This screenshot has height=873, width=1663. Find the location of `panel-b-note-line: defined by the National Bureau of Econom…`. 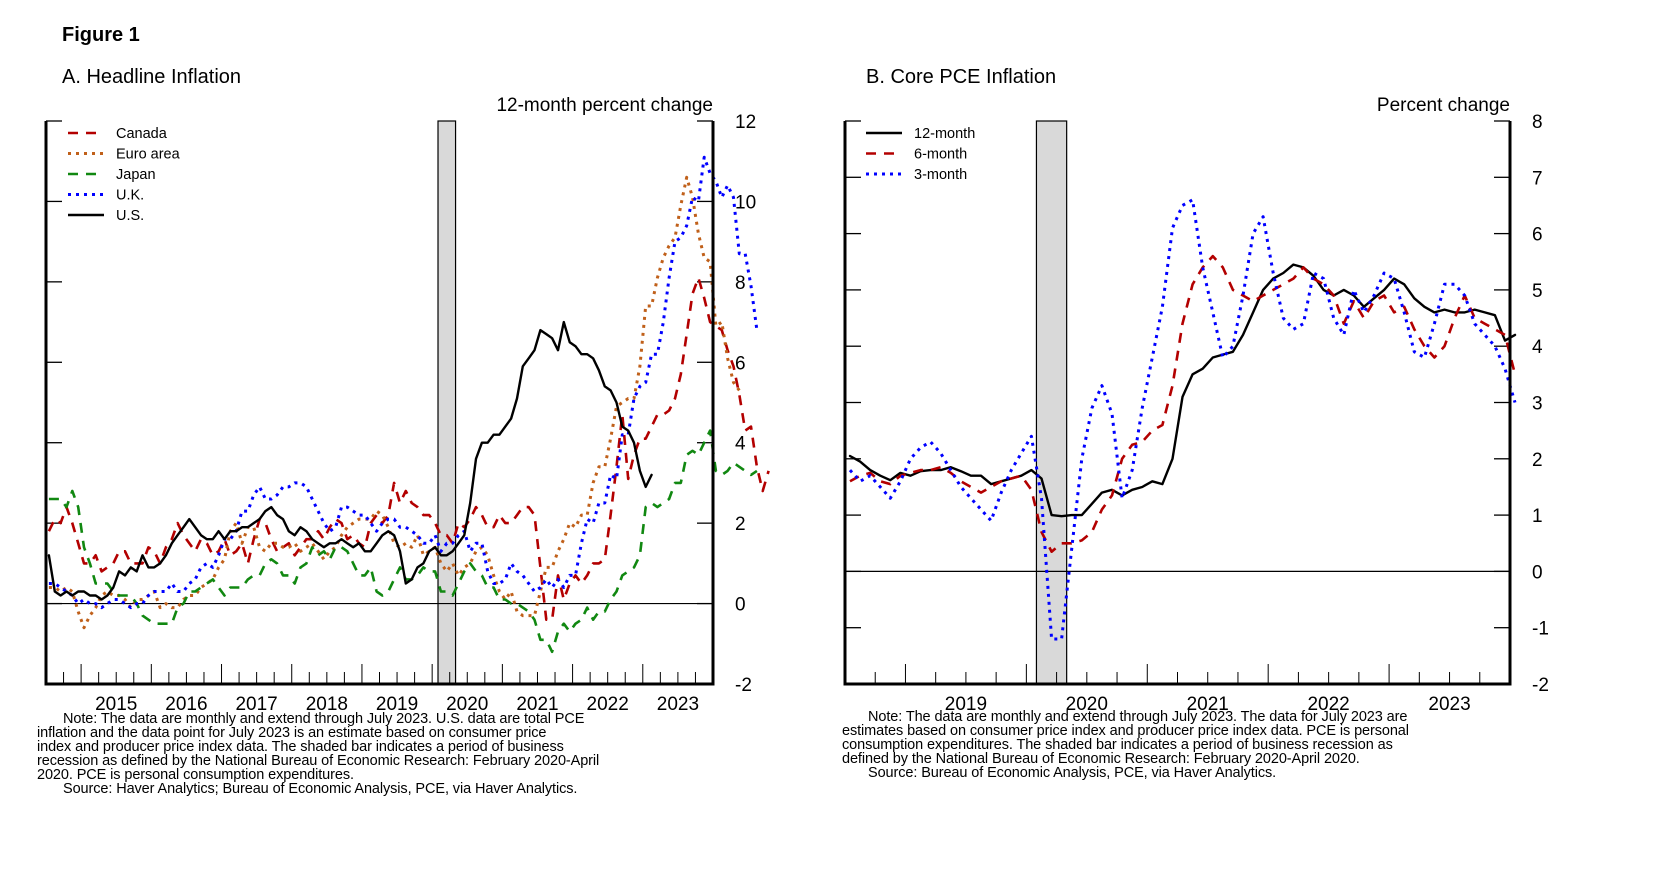

panel-b-note-line: defined by the National Bureau of Econom… is located at coordinates (1101, 759).